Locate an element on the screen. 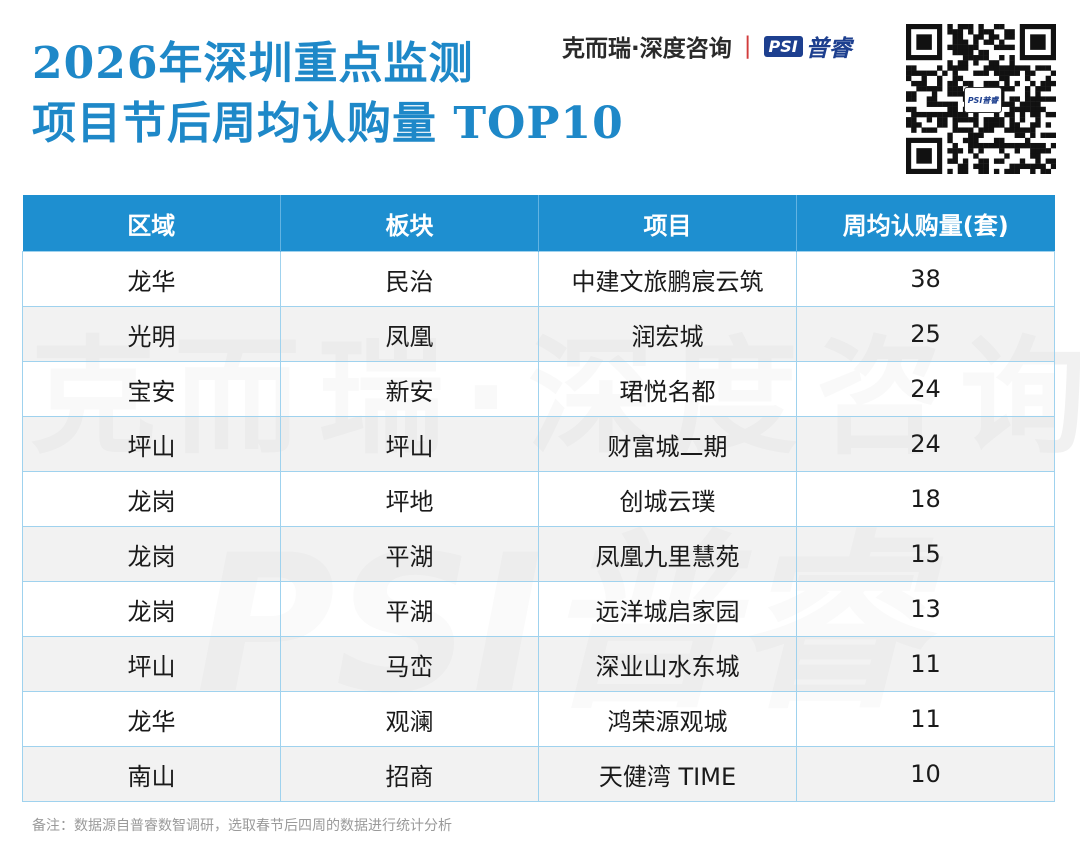 Image resolution: width=1080 pixels, height=851 pixels. psi-logo: PSI 普睿 is located at coordinates (807, 46).